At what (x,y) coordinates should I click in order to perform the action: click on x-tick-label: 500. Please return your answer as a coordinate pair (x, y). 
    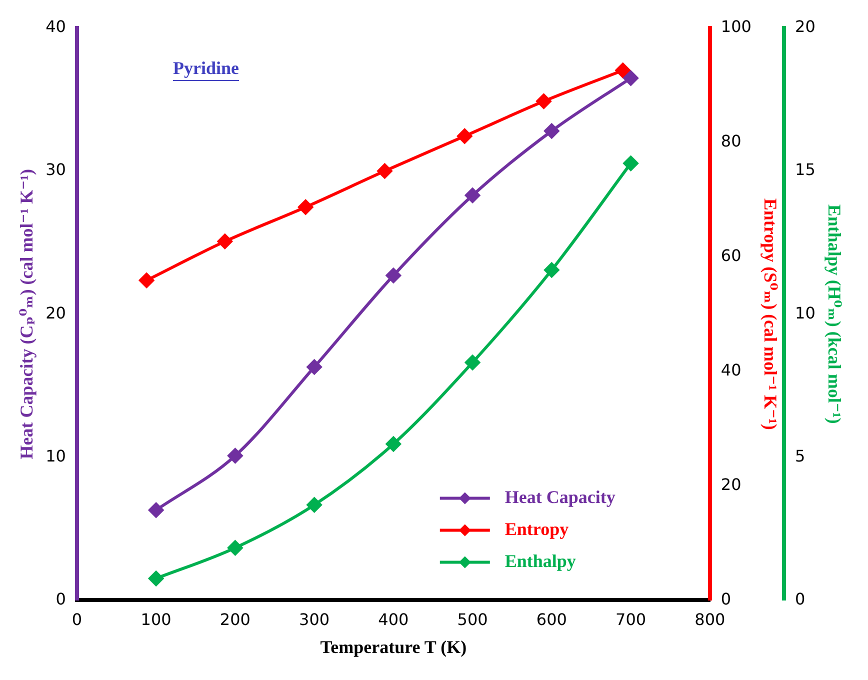
    Looking at the image, I should click on (472, 619).